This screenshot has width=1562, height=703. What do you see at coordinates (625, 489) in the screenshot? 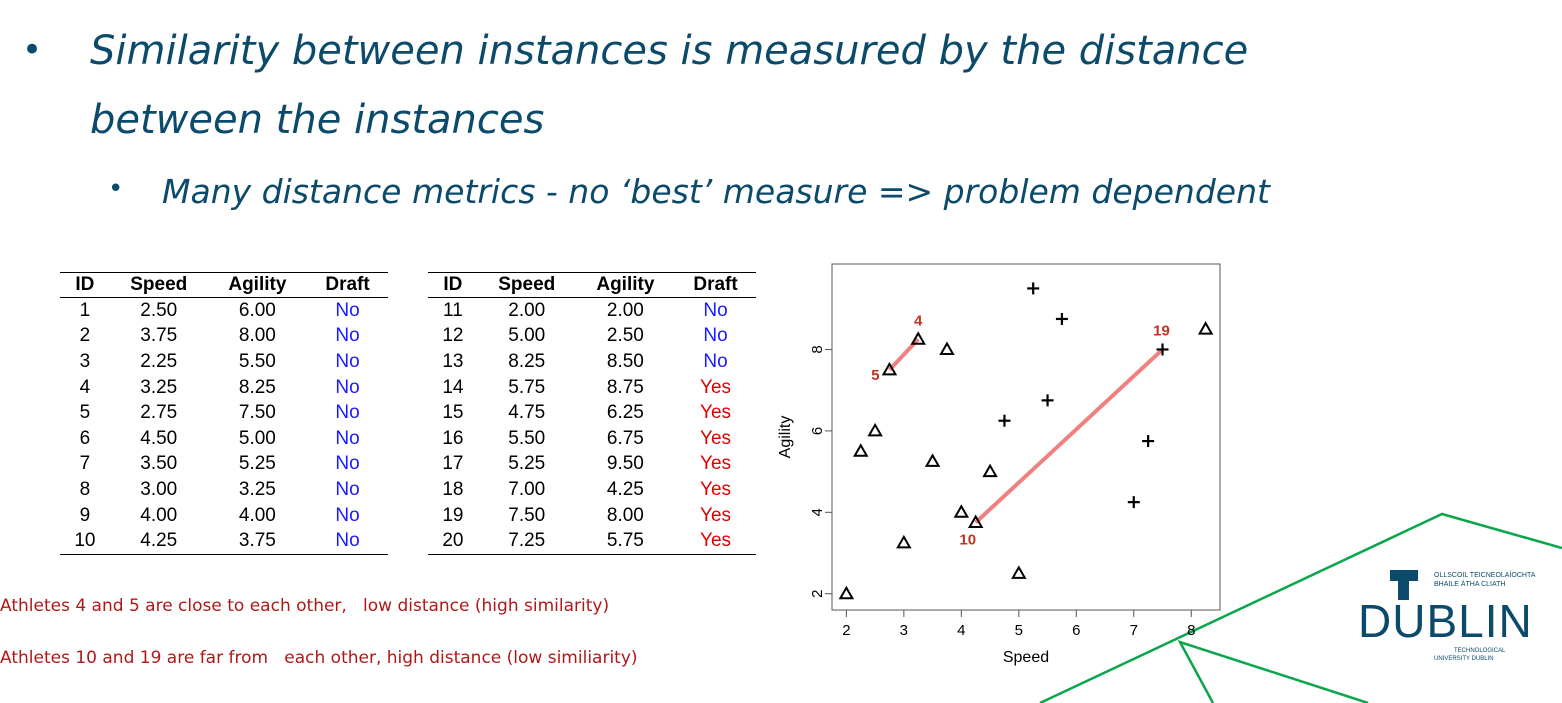
I see `table-cell-agility: 4.25` at bounding box center [625, 489].